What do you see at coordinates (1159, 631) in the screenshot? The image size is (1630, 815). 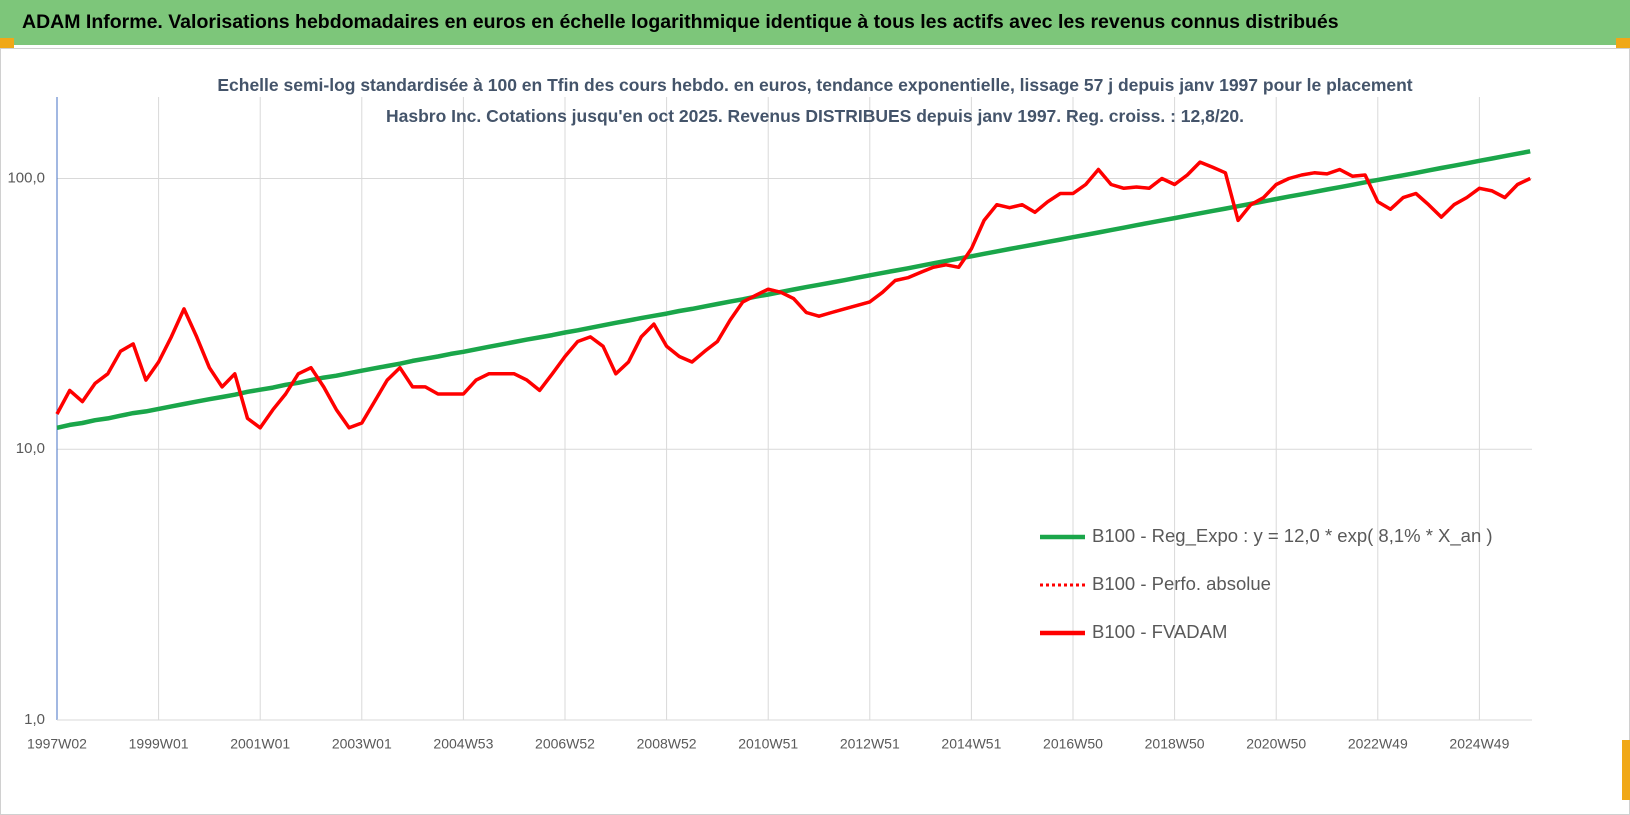 I see `legend-label: B100 - FVADAM` at bounding box center [1159, 631].